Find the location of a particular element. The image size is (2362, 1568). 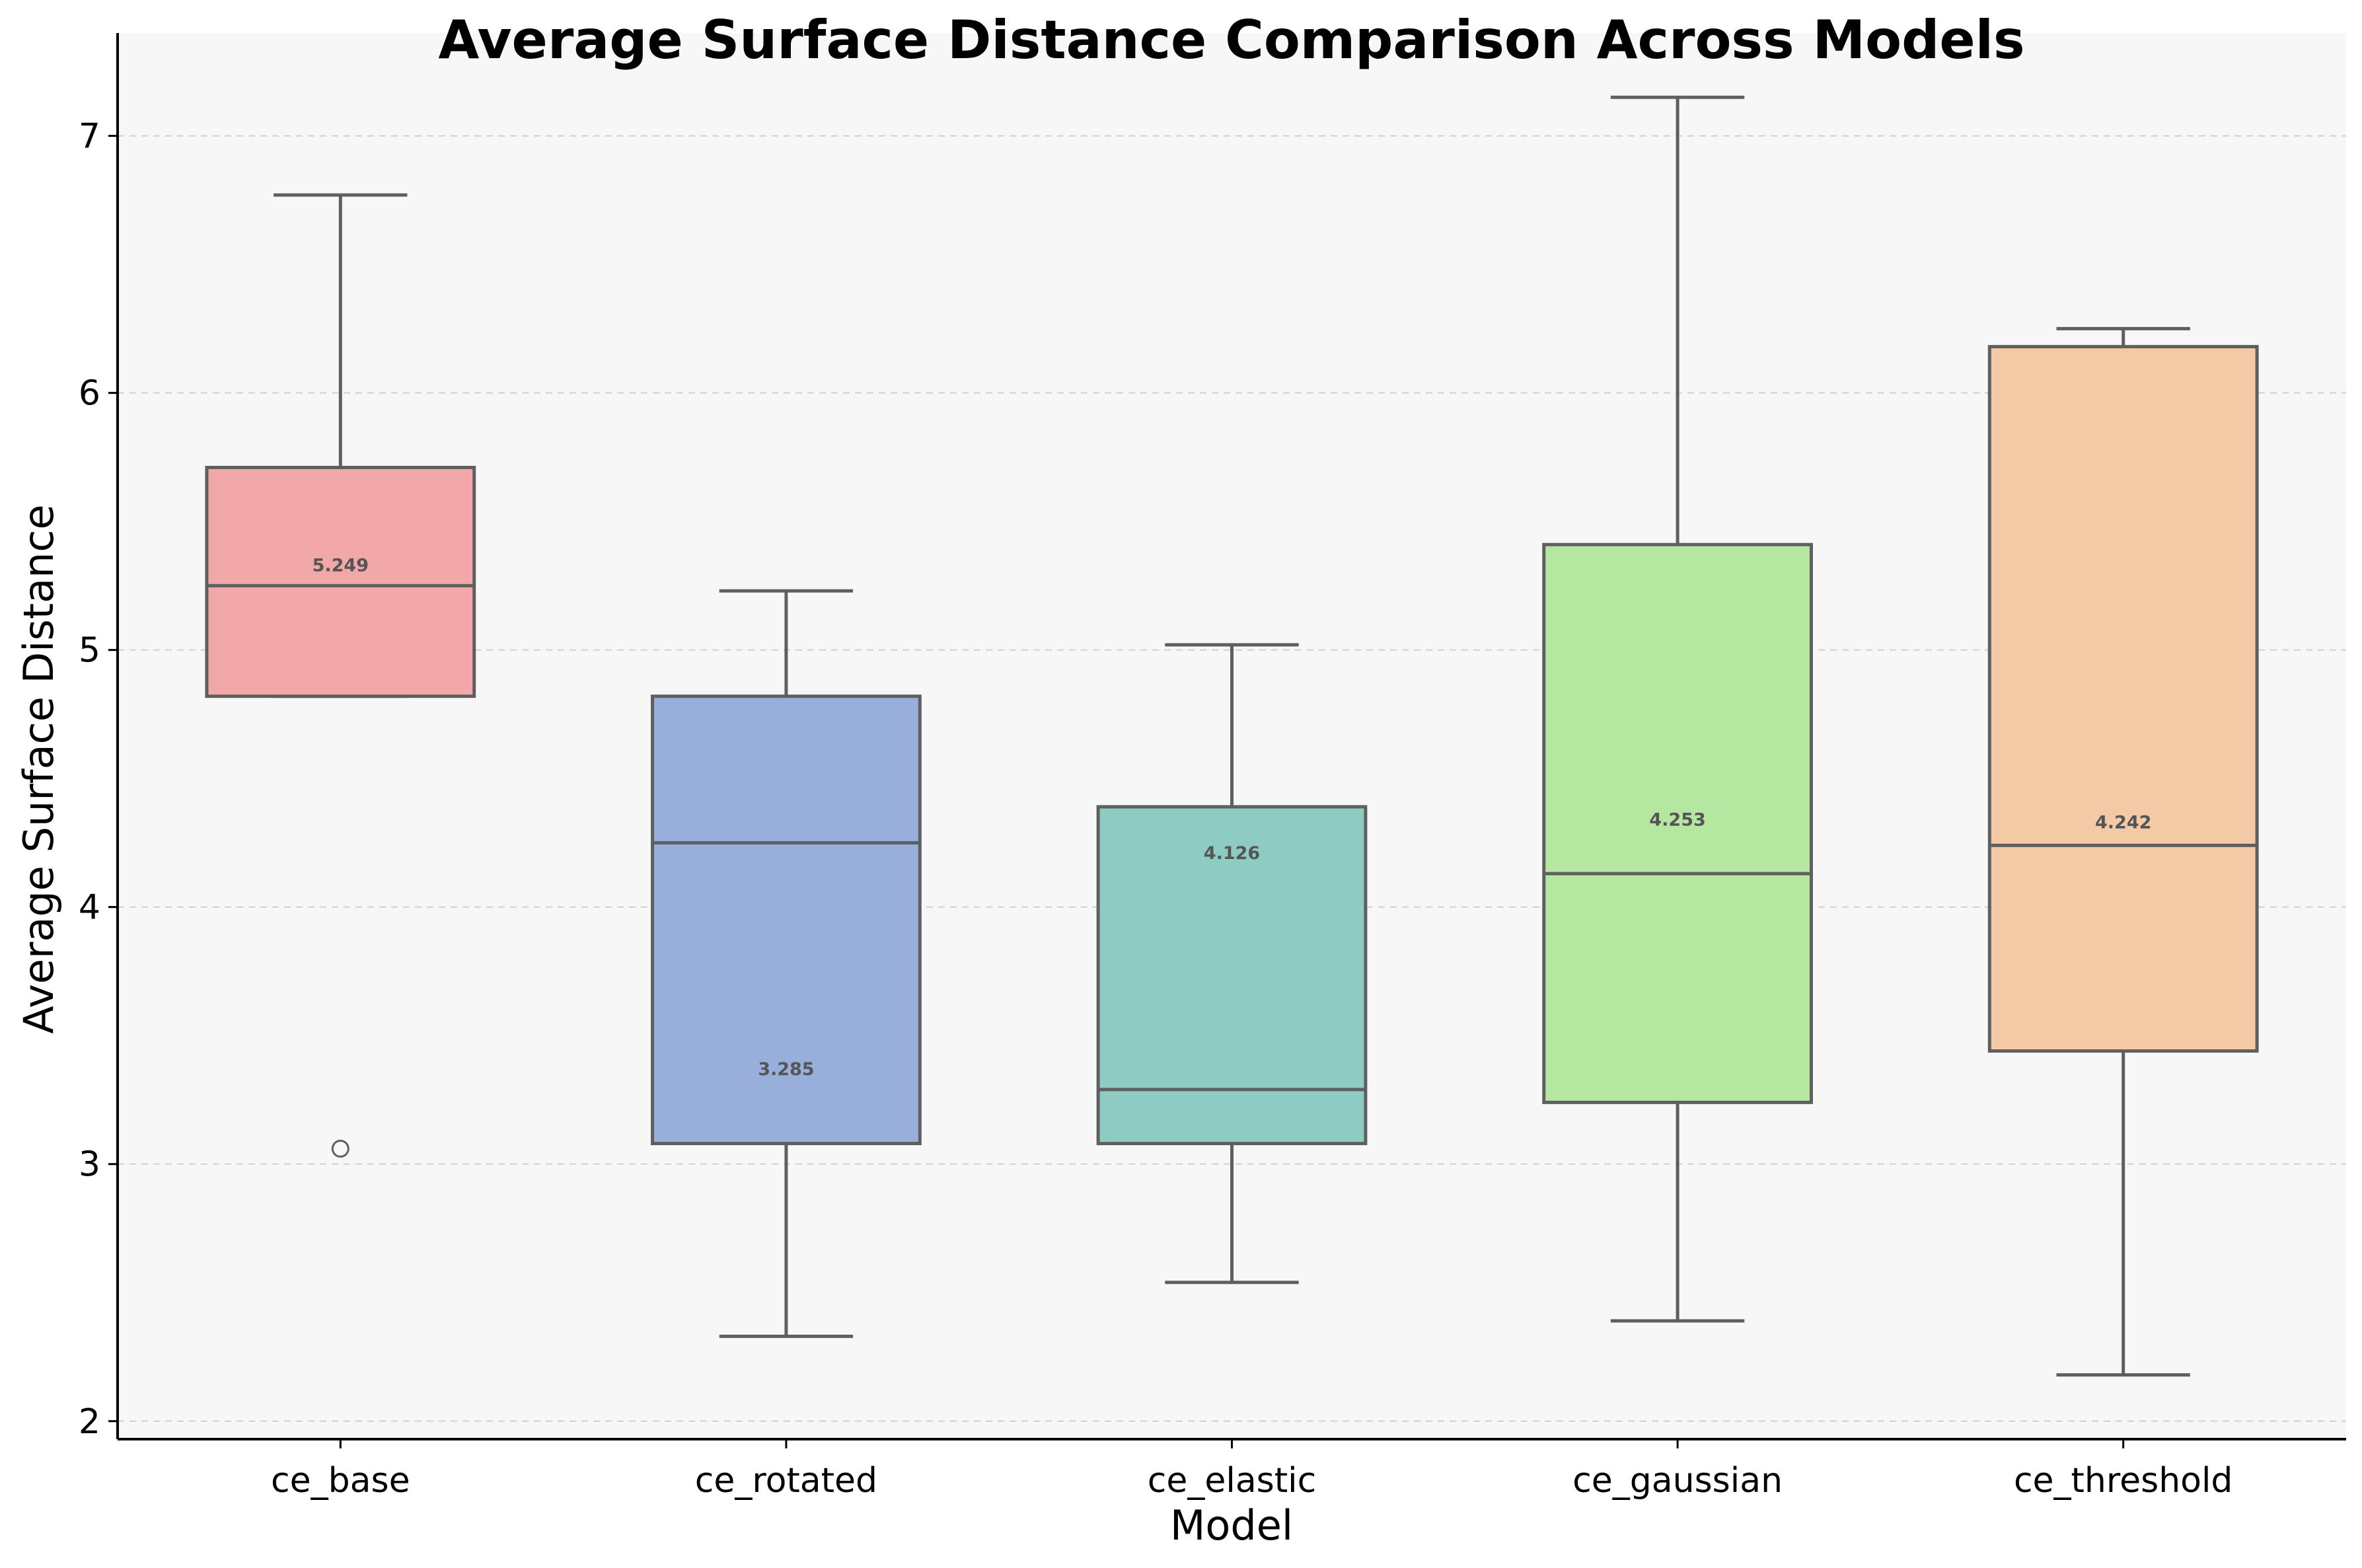

y-axis-label: Average Surface Distance is located at coordinates (39, 768).